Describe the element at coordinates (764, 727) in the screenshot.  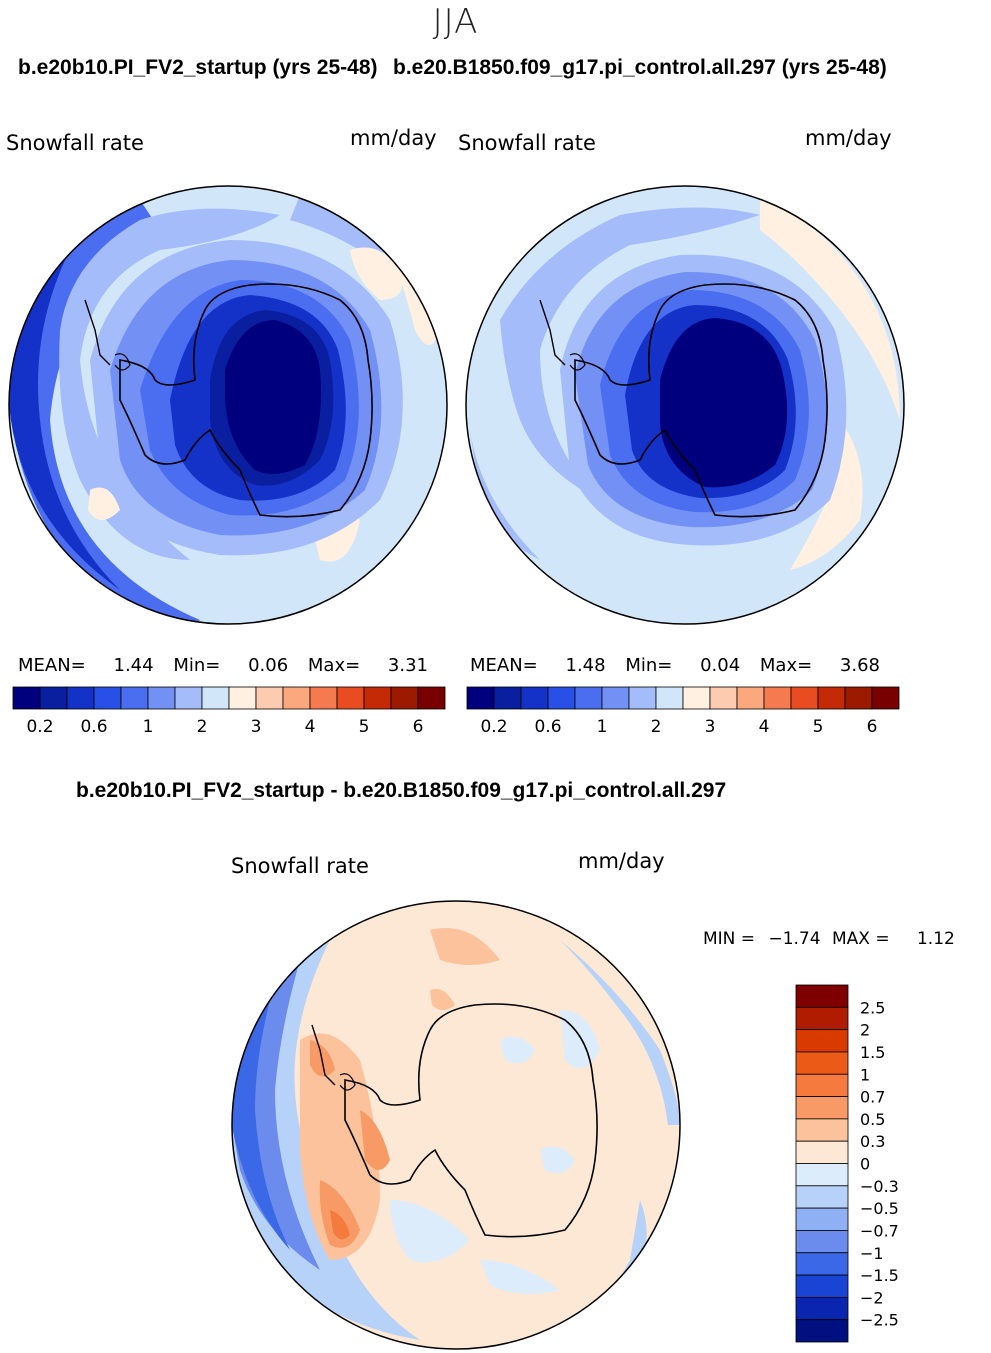
I see `right-colorbar-tick-label: 4` at that location.